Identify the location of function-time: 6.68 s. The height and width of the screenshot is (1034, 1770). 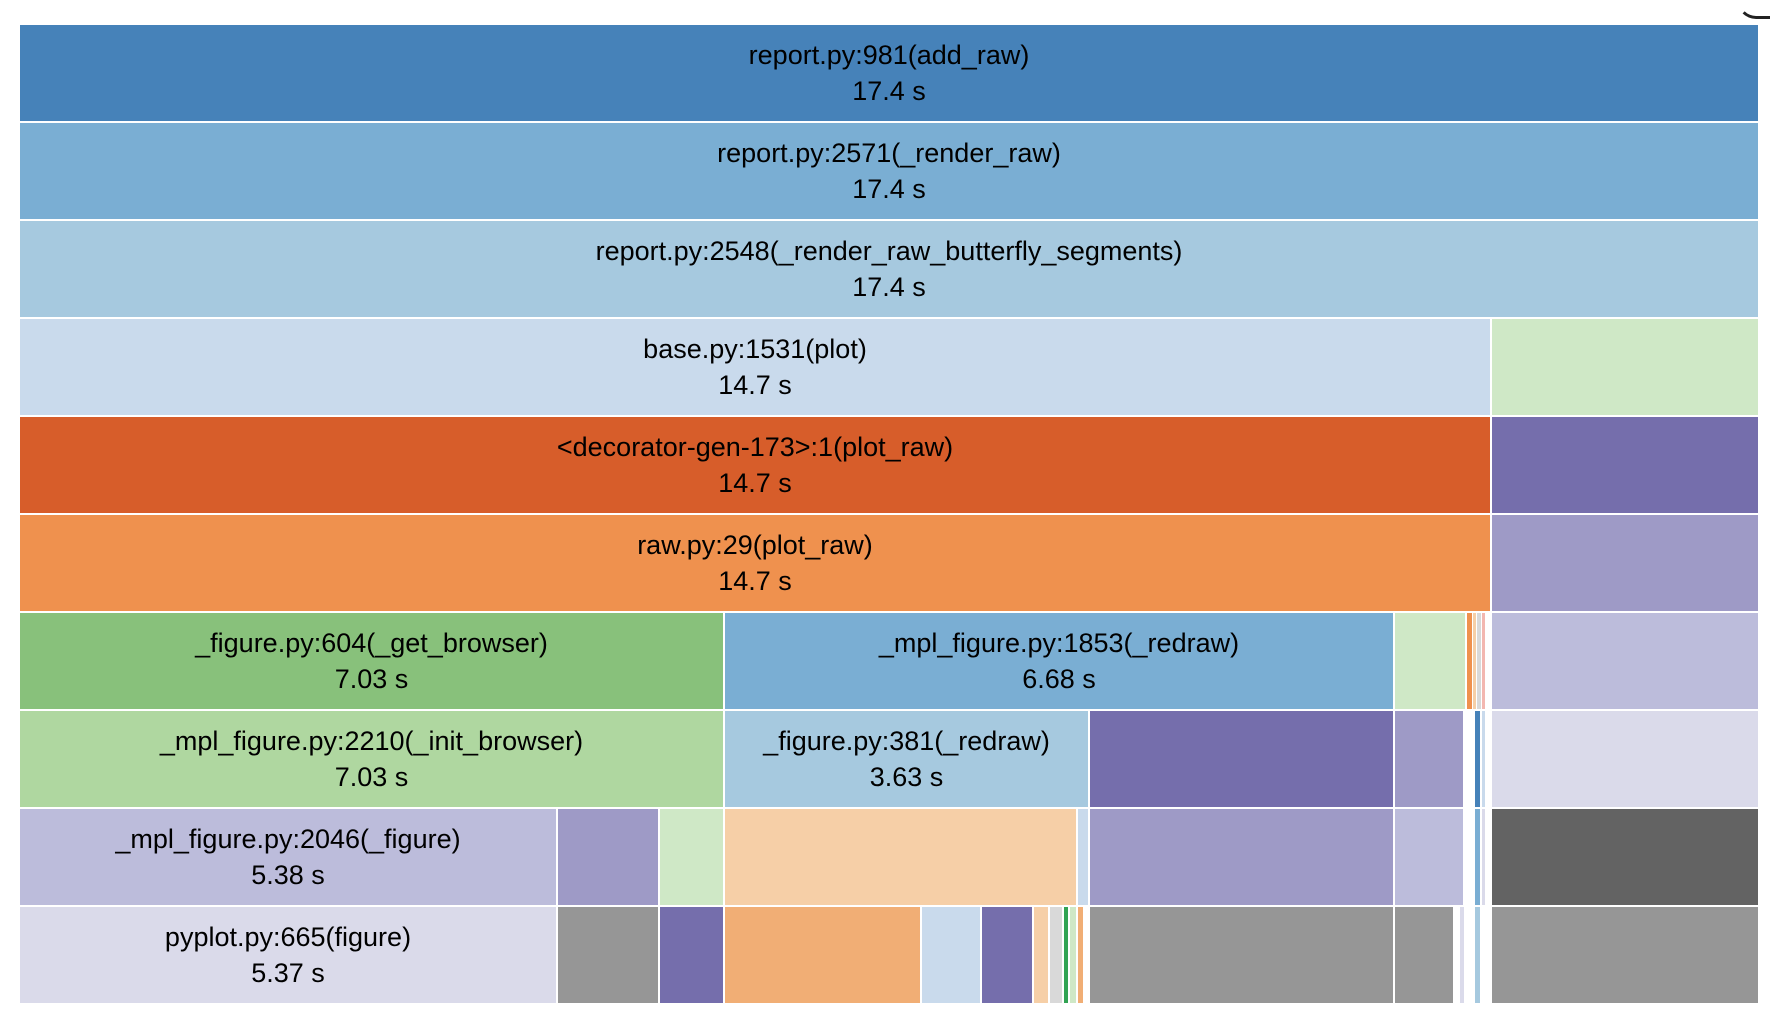
(1059, 679).